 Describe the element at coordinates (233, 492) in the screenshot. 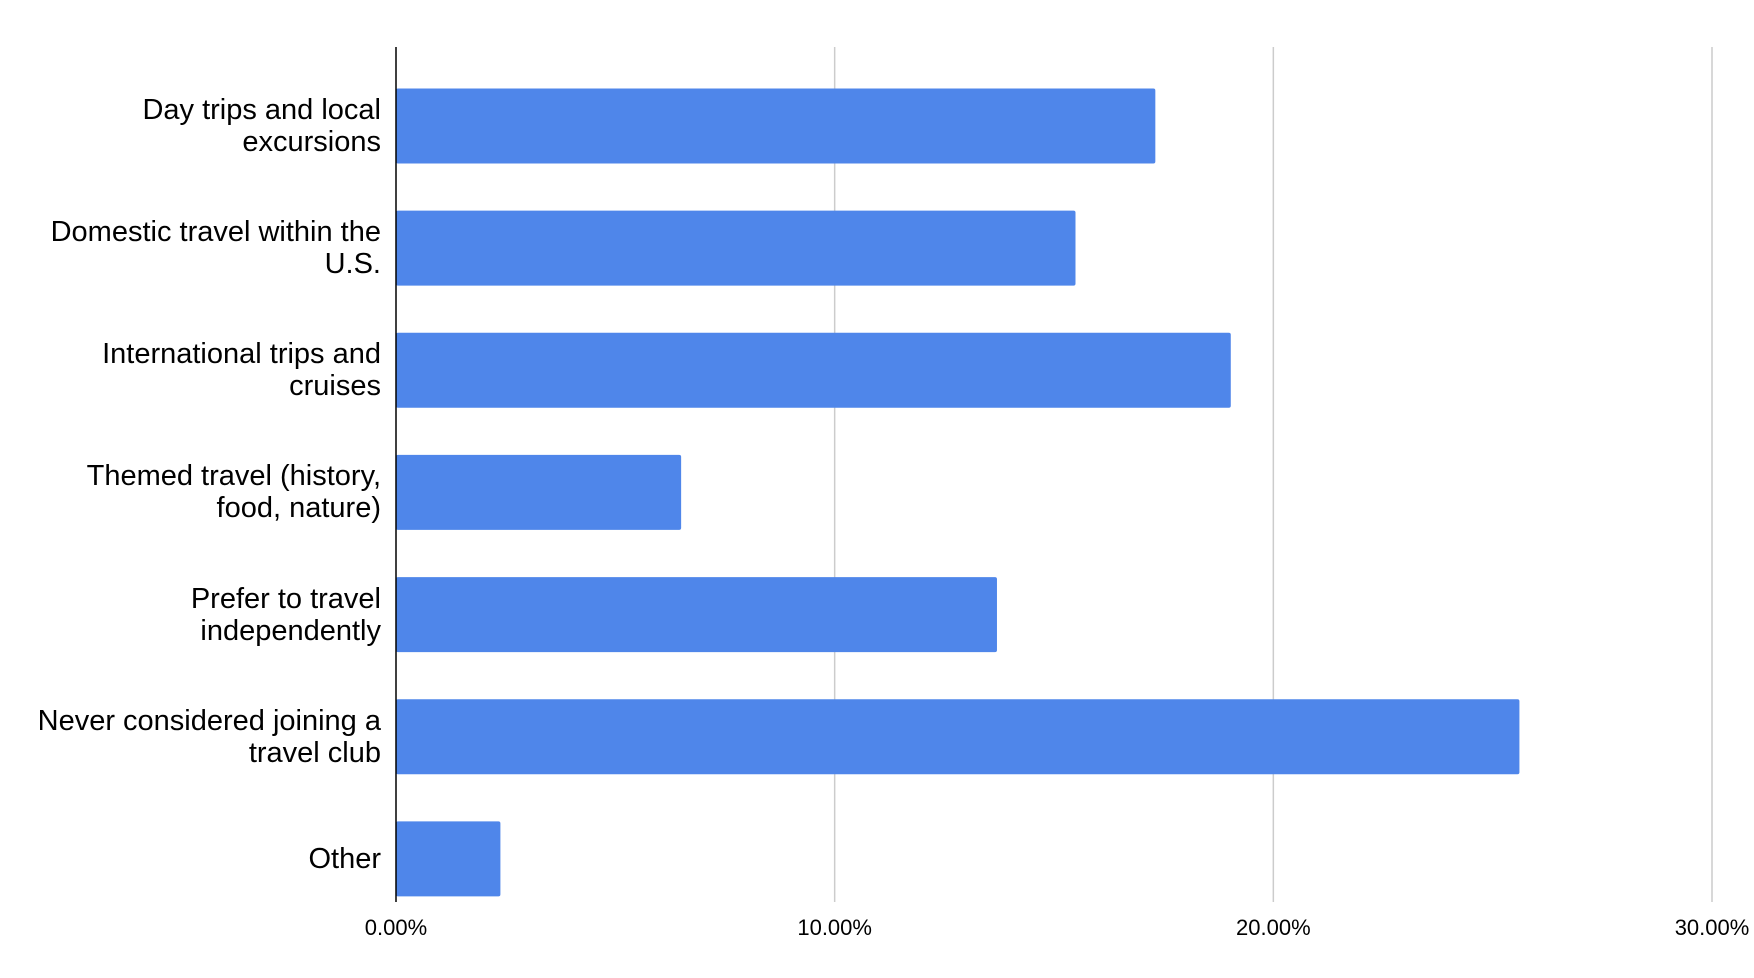

I see `y-tick-label: Themed travel (history, food, nature)` at that location.